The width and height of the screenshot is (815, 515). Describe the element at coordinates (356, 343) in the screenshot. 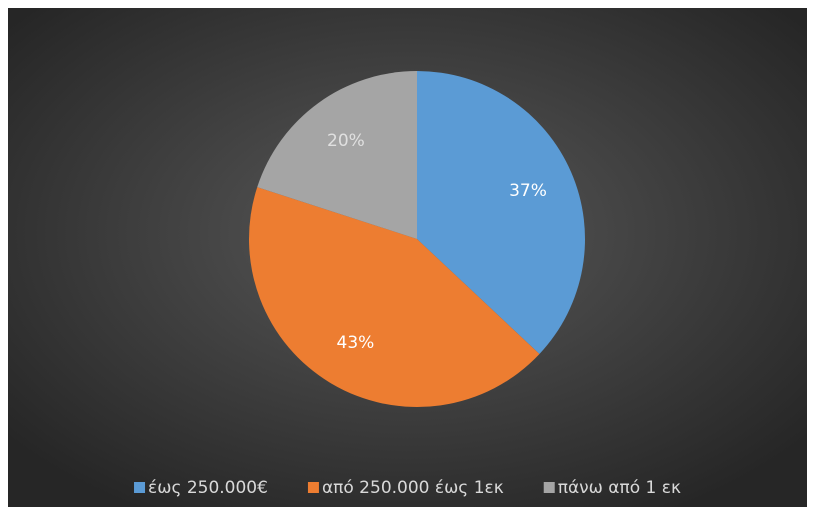

I see `data-label: 43%` at that location.